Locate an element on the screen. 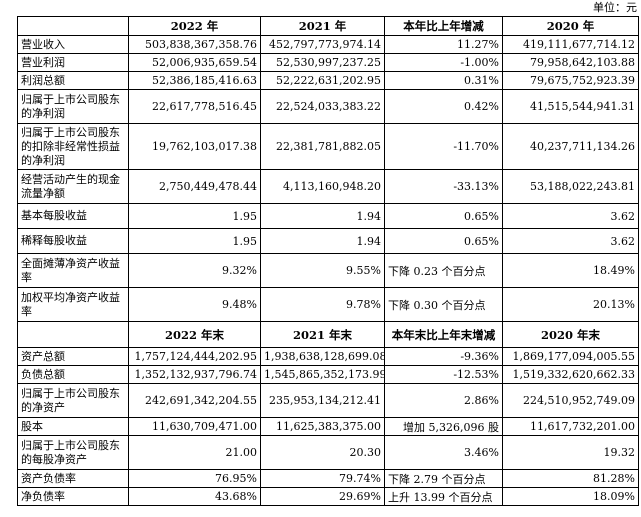 The height and width of the screenshot is (517, 641). header-cell: 2022 年末 is located at coordinates (194, 334).